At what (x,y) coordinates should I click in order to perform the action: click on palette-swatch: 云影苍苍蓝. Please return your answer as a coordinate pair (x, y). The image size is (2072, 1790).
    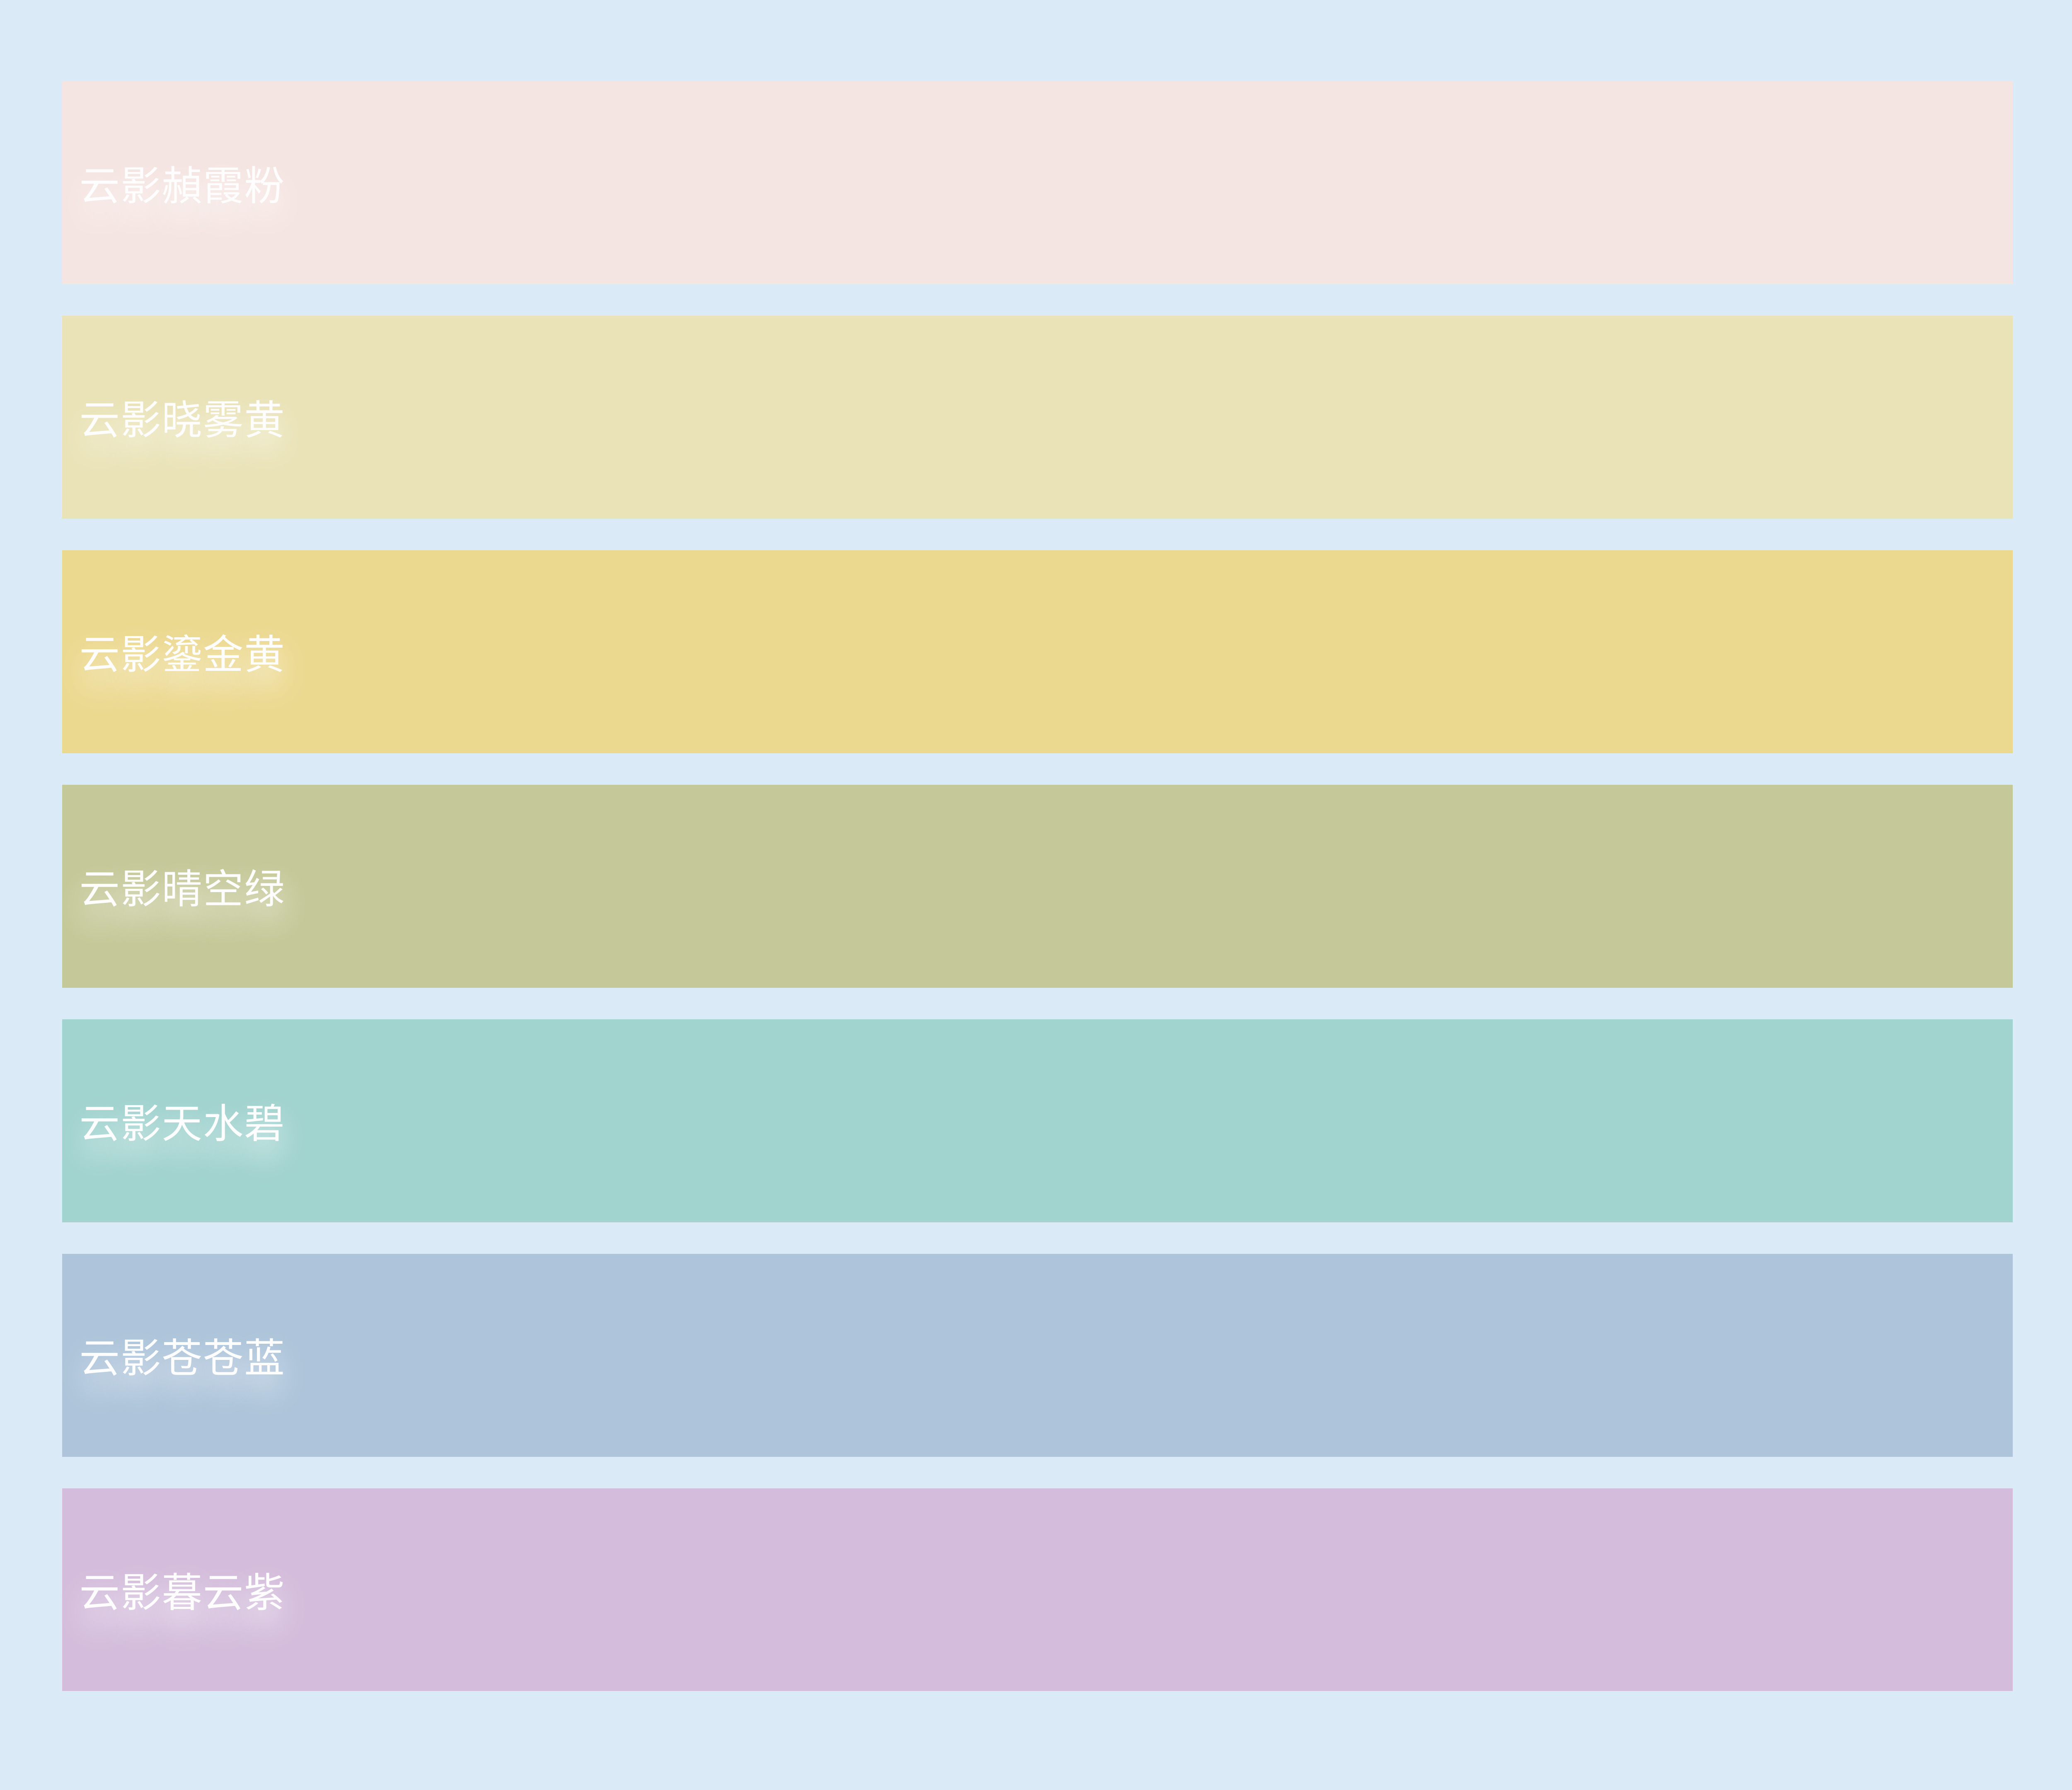
    Looking at the image, I should click on (1037, 1355).